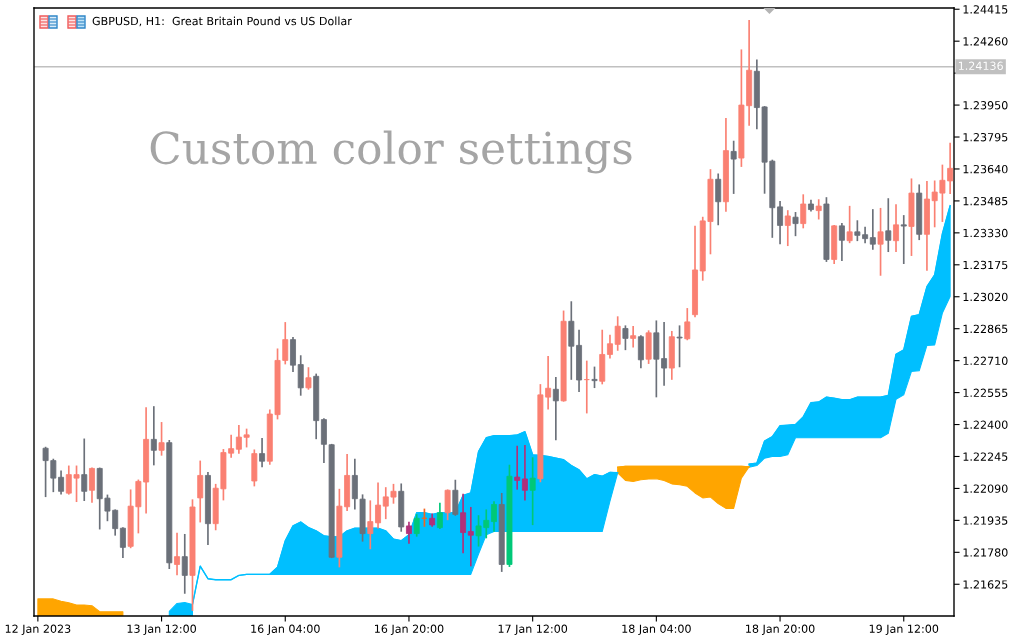 This screenshot has height=640, width=1024. Describe the element at coordinates (985, 9) in the screenshot. I see `y-tick-label: 1.24415` at that location.